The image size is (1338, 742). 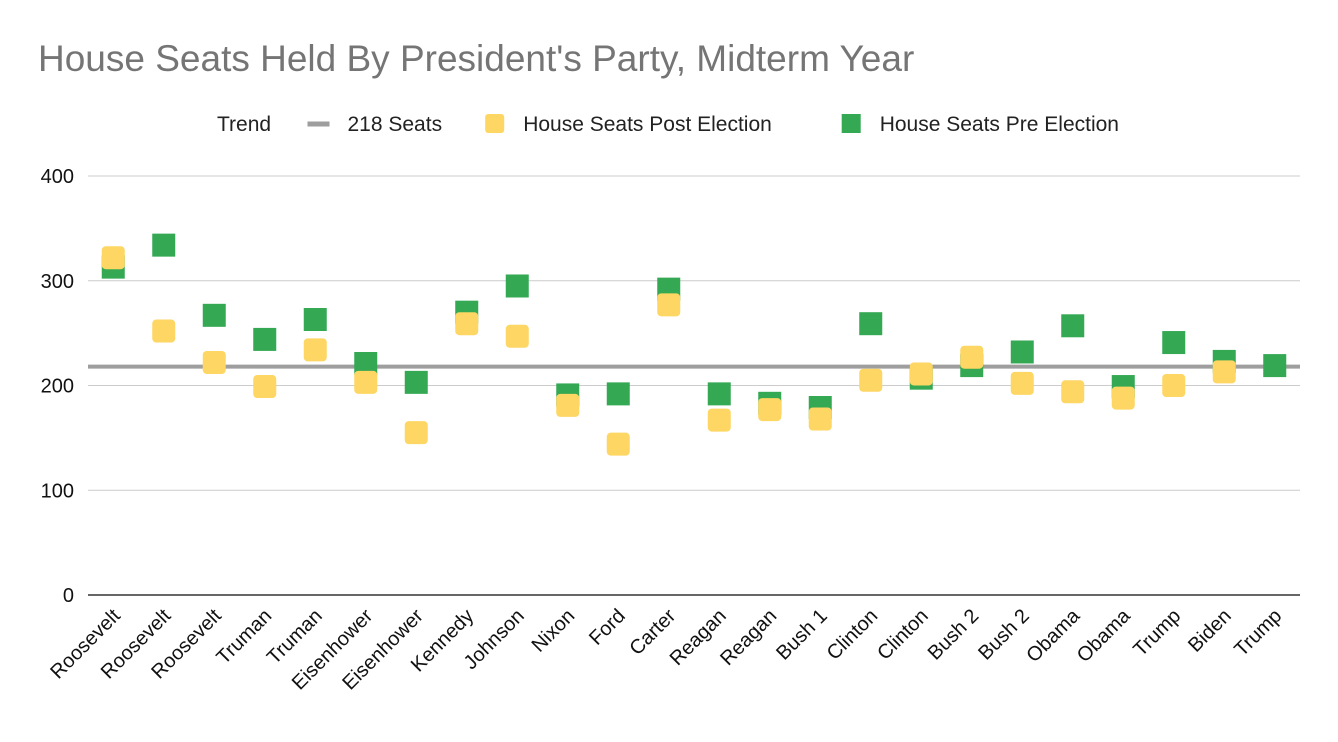 I want to click on x-label-trump-21: Trump, so click(x=1157, y=633).